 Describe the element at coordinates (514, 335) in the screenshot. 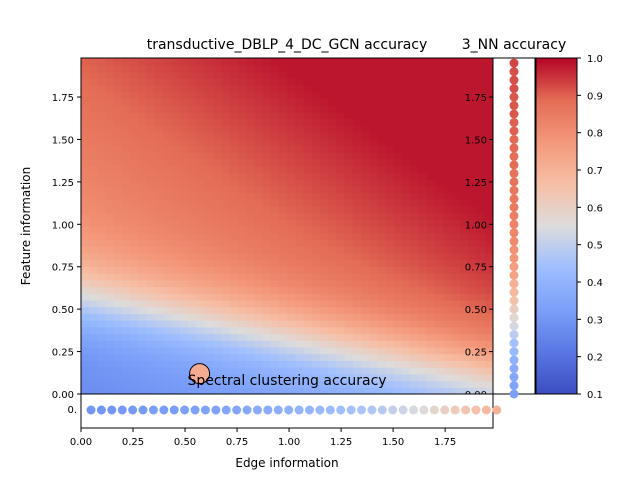

I see `knn-point` at that location.